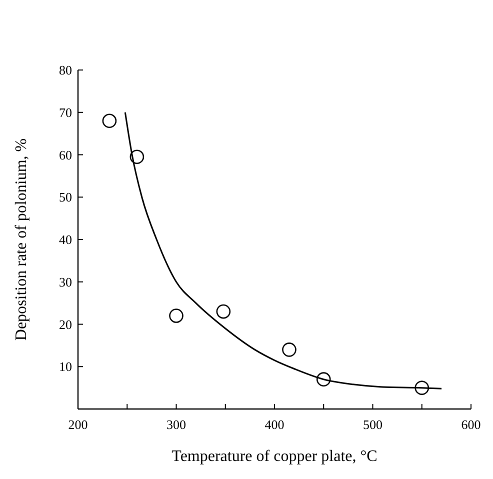  What do you see at coordinates (65, 197) in the screenshot?
I see `y-tick-label: 50` at bounding box center [65, 197].